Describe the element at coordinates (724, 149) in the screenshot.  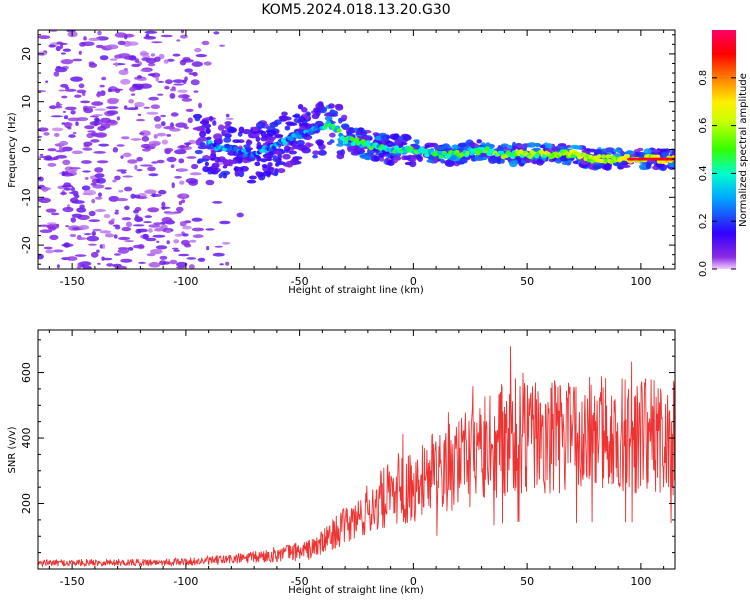
I see `colorbar-gradient` at that location.